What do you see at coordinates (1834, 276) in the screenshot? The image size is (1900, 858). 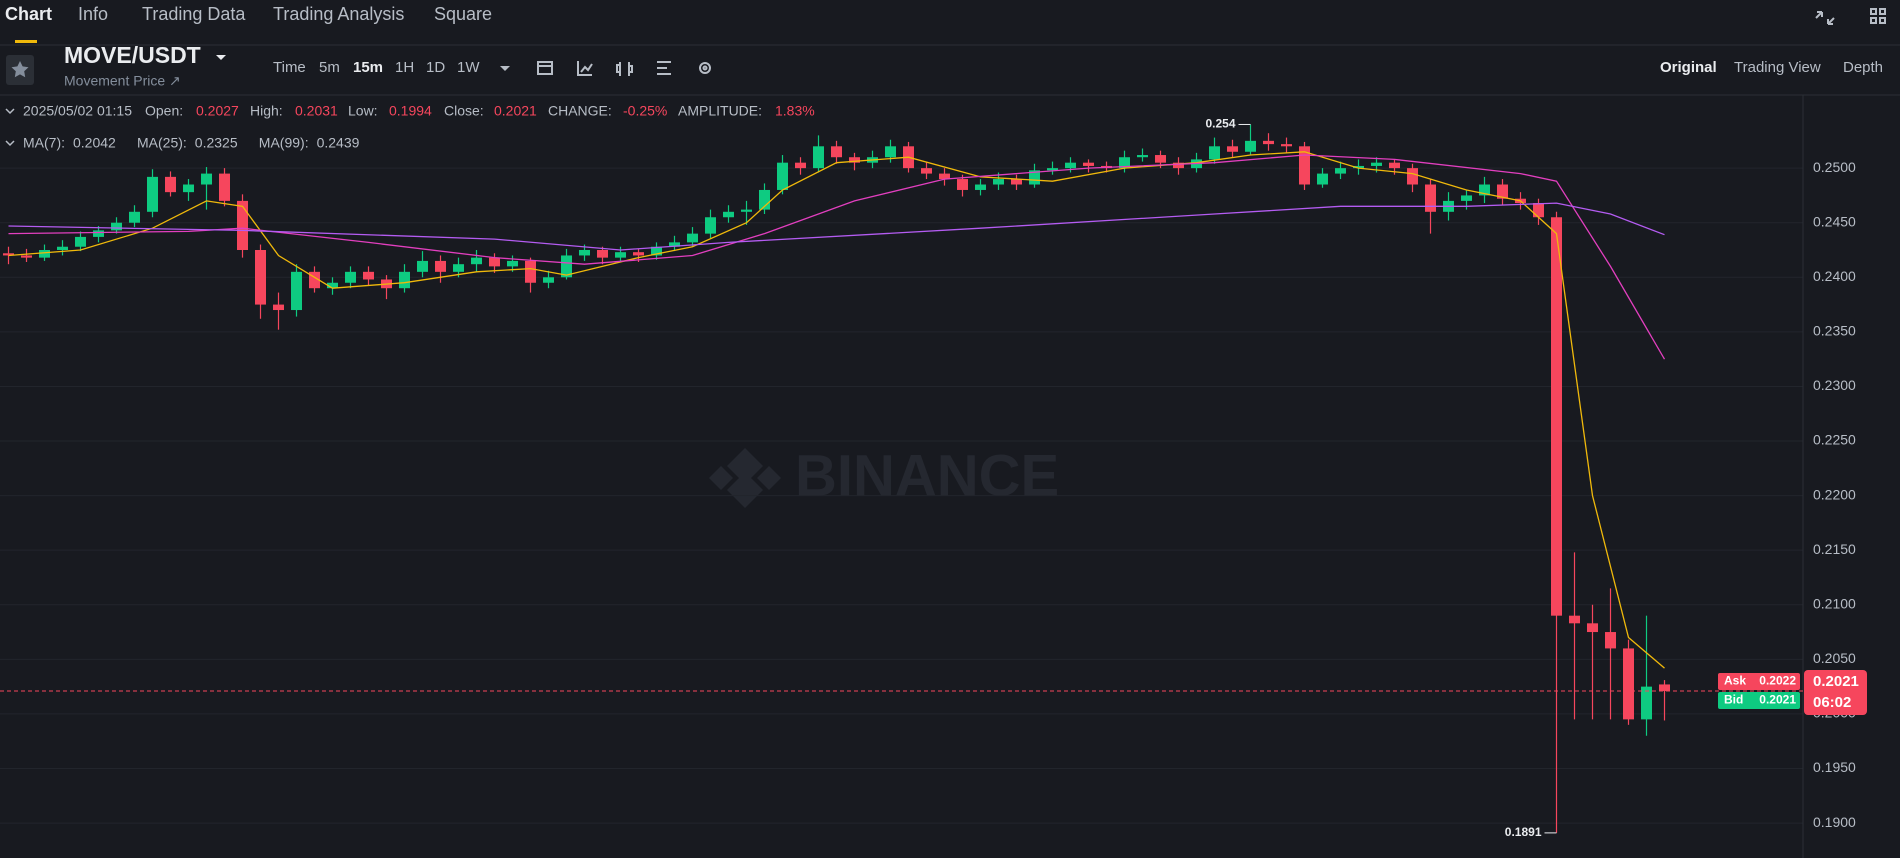 I see `y-tick-label: 0.2400` at bounding box center [1834, 276].